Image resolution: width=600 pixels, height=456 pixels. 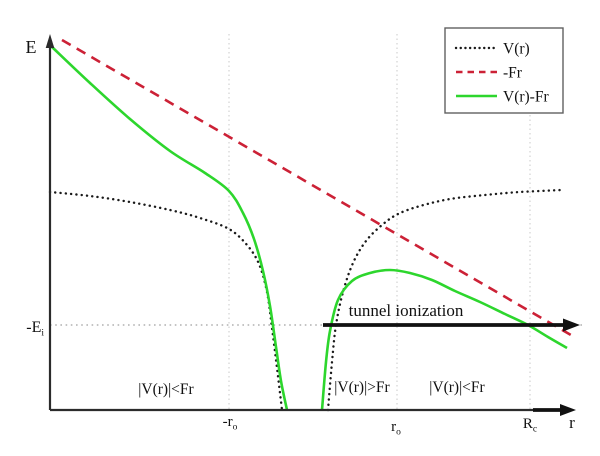 I want to click on tunnel-ionization-arrowhead, so click(x=571, y=325).